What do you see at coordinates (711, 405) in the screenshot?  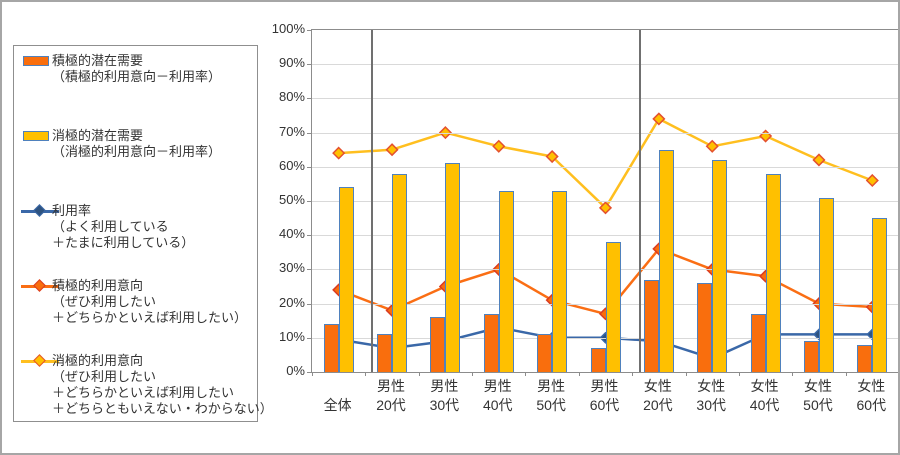 I see `x-label-line2-7: 30代` at bounding box center [711, 405].